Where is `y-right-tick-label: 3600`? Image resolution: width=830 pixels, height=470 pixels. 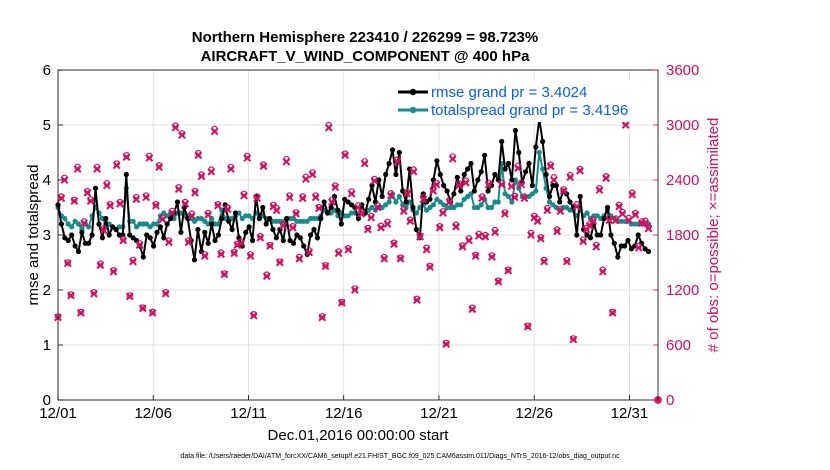
y-right-tick-label: 3600 is located at coordinates (682, 70).